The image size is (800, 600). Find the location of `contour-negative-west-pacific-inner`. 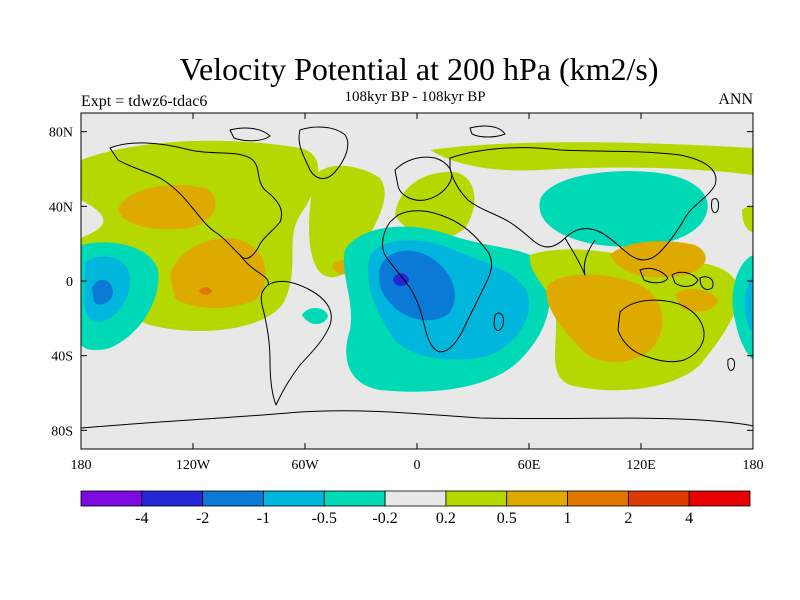

contour-negative-west-pacific-inner is located at coordinates (102, 292).